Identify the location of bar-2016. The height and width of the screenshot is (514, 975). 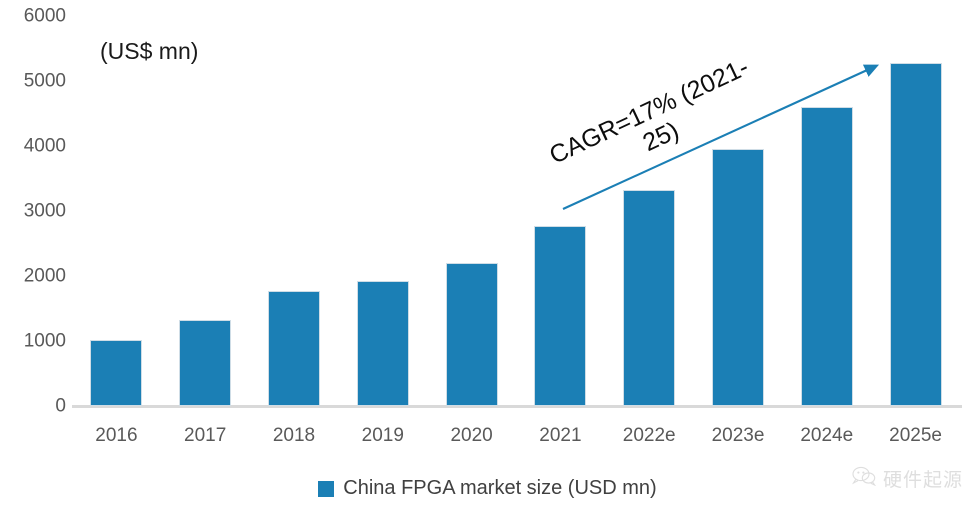
(116, 373).